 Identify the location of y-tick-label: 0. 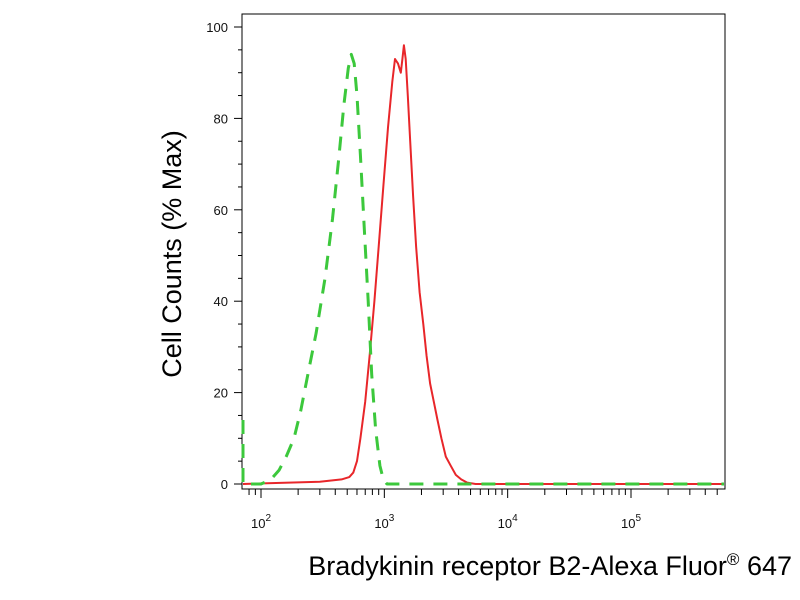
(224, 484).